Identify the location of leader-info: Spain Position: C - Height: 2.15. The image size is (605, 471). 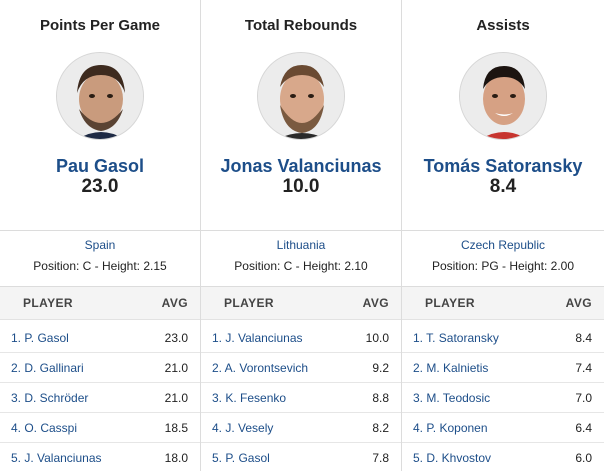
(100, 258).